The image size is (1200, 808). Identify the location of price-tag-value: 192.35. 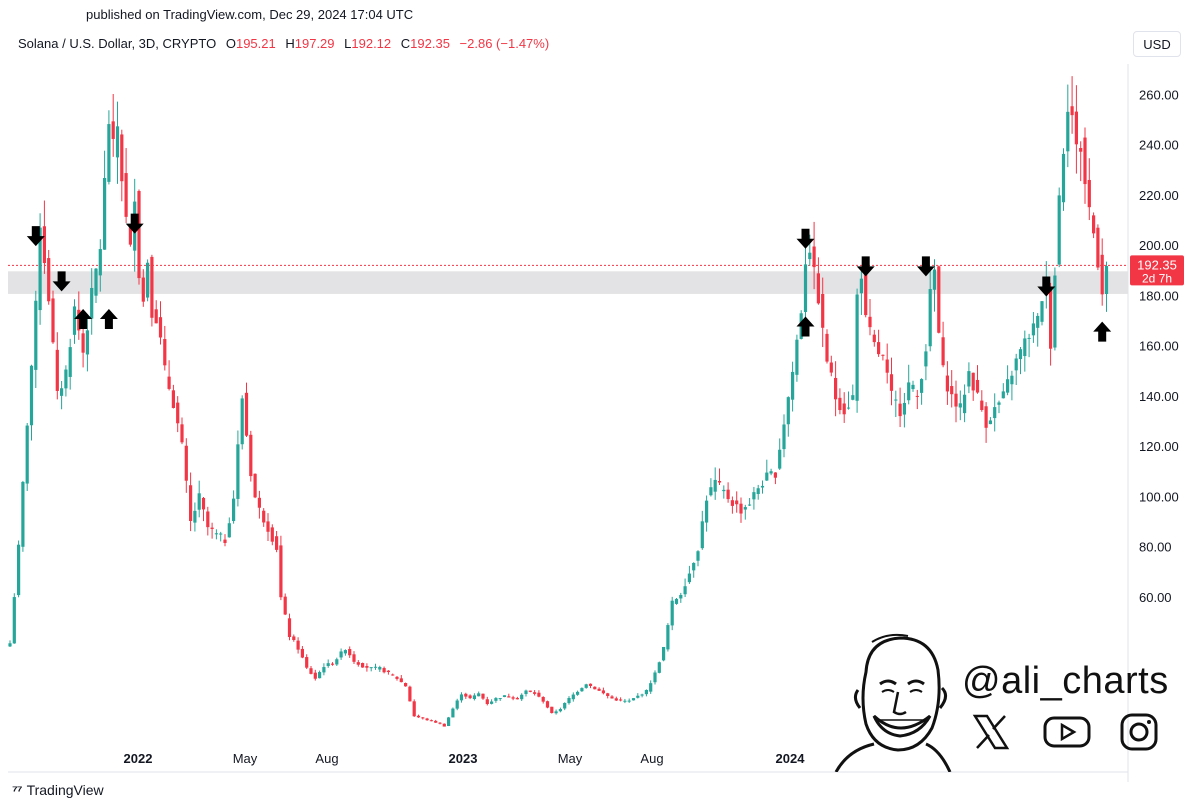
(1157, 264).